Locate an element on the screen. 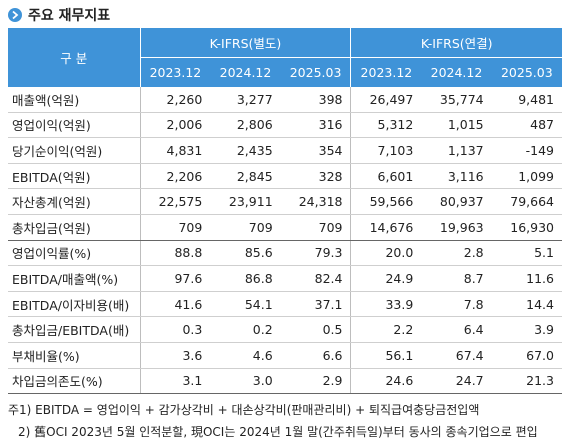  cell-value: 23,911 is located at coordinates (245, 201).